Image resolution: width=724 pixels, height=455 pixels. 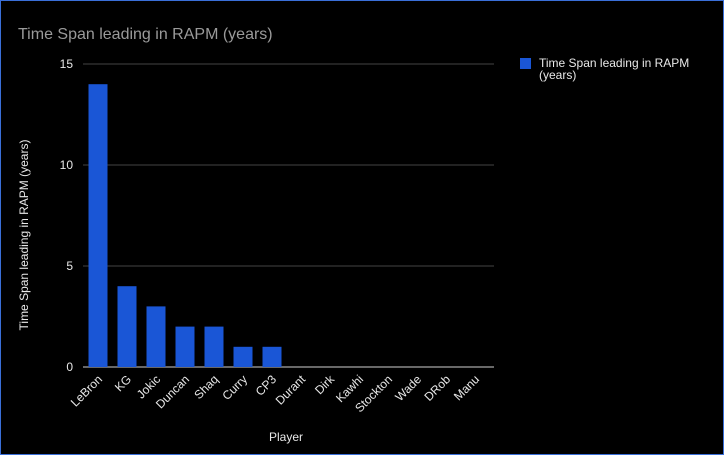 What do you see at coordinates (438, 388) in the screenshot?
I see `x-tick-label: DRob` at bounding box center [438, 388].